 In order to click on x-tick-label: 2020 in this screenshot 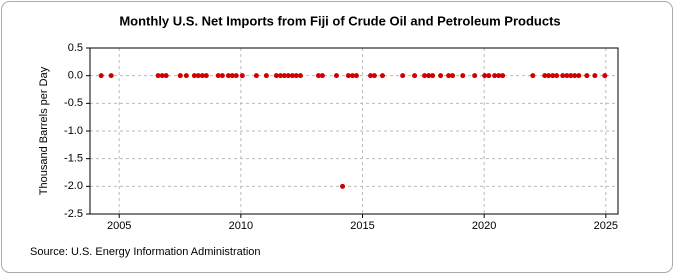, I will do `click(484, 226)`.